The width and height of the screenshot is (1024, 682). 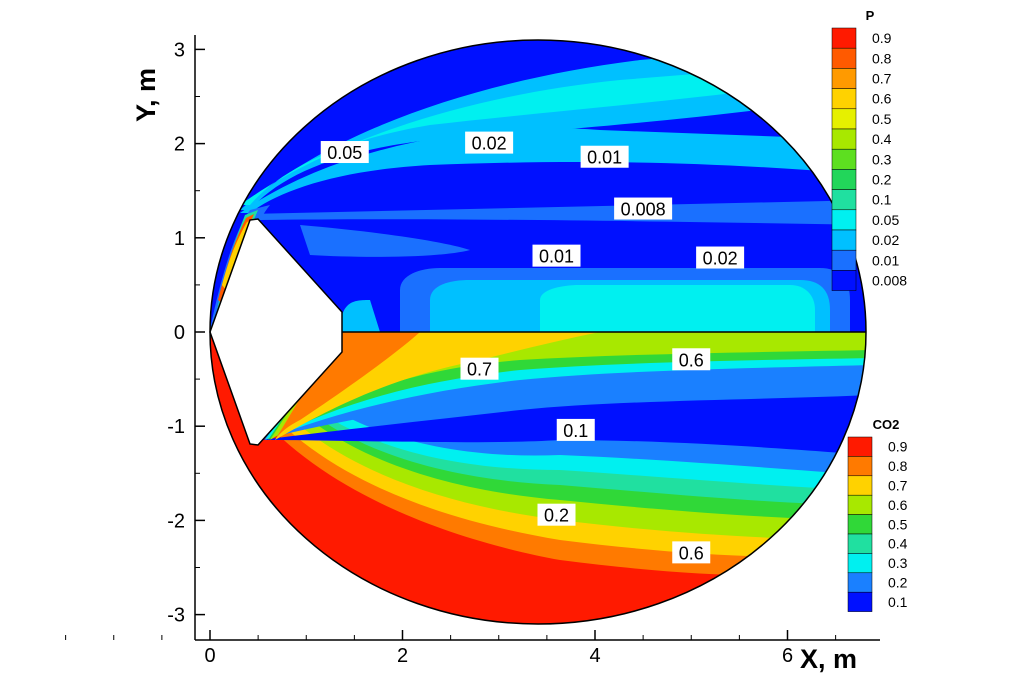 What do you see at coordinates (877, 514) in the screenshot?
I see `legend-co2: CO2 0.9 0.8 0.7 0.6 0.5 0.4 0.3 0.2 0.1` at bounding box center [877, 514].